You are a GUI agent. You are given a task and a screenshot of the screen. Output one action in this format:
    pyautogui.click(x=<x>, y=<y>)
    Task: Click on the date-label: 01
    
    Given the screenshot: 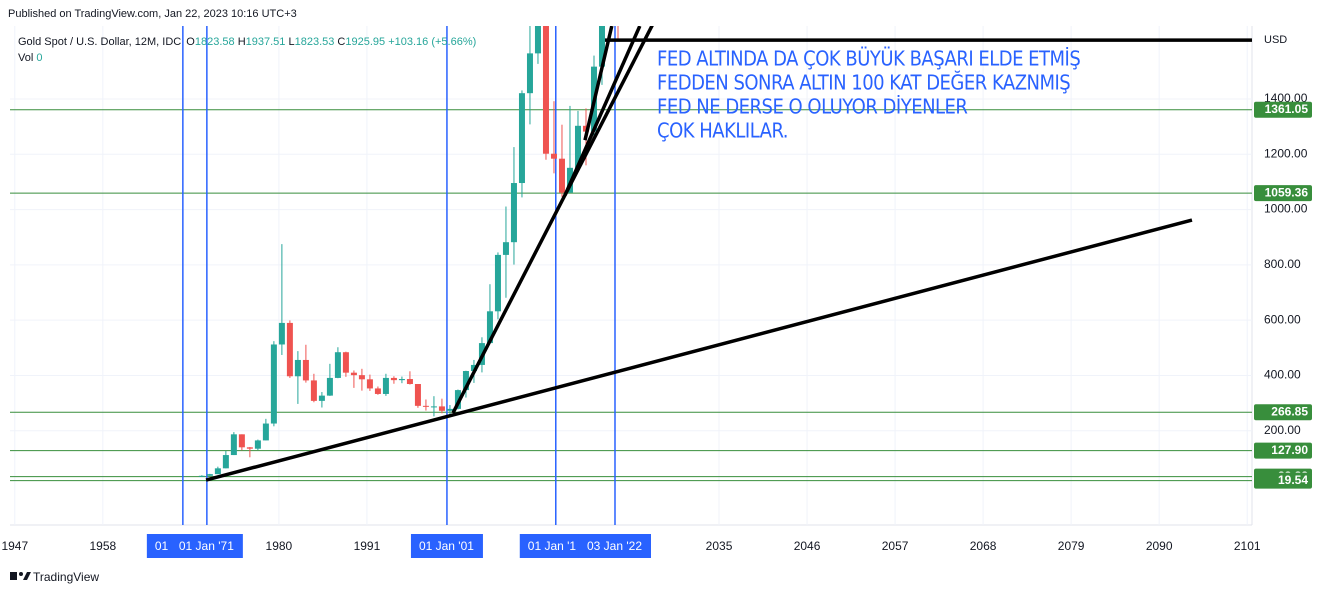 What is the action you would take?
    pyautogui.click(x=162, y=546)
    